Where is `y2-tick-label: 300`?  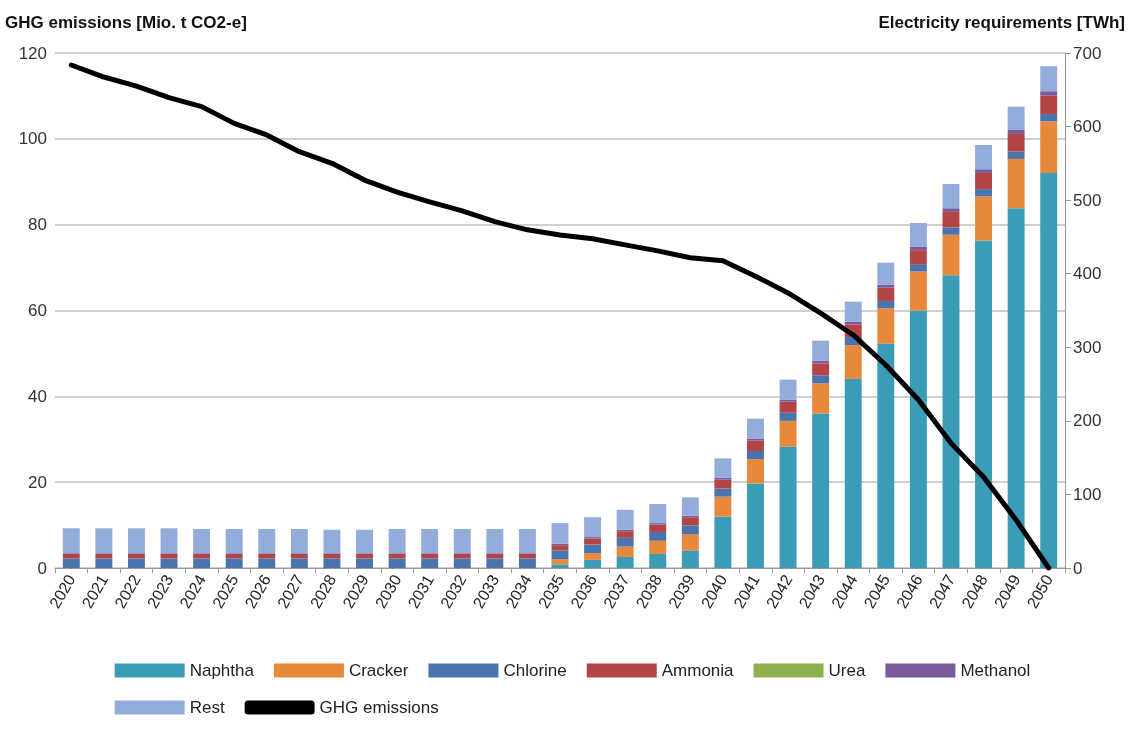
y2-tick-label: 300 is located at coordinates (1087, 347).